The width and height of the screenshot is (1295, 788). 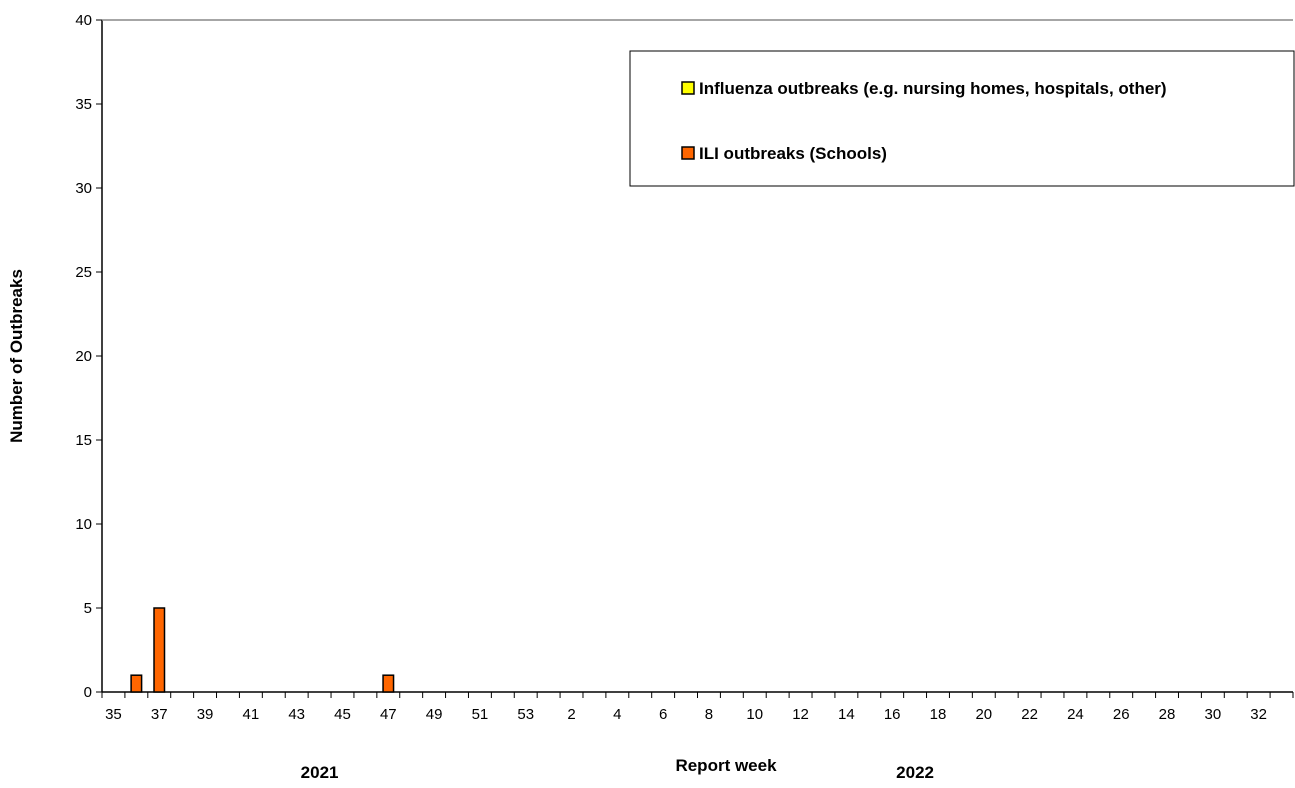 I want to click on x-tick-label: 6, so click(x=663, y=714).